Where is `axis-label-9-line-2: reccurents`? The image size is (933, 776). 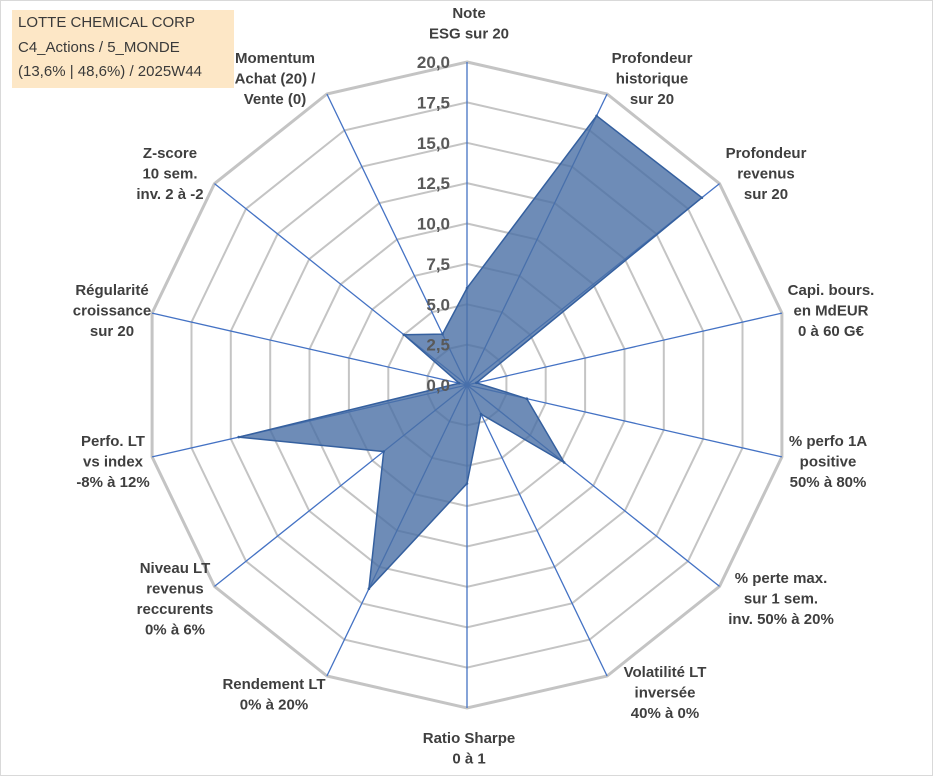
axis-label-9-line-2: reccurents is located at coordinates (175, 609).